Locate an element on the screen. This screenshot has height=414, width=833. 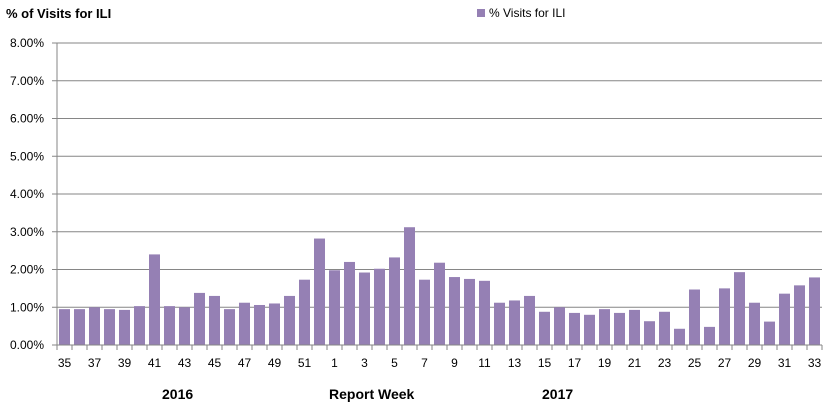
x-tick-label: 19 is located at coordinates (605, 363).